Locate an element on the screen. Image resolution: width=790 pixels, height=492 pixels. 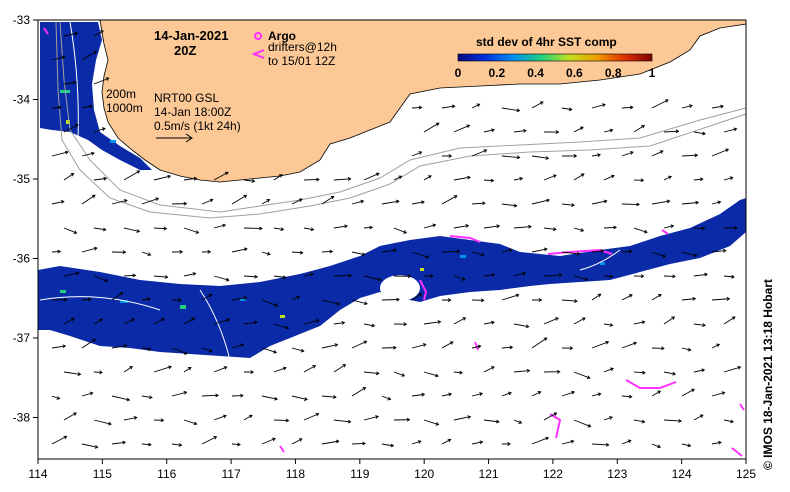
drifters-label-1: drifters@12h is located at coordinates (302, 47).